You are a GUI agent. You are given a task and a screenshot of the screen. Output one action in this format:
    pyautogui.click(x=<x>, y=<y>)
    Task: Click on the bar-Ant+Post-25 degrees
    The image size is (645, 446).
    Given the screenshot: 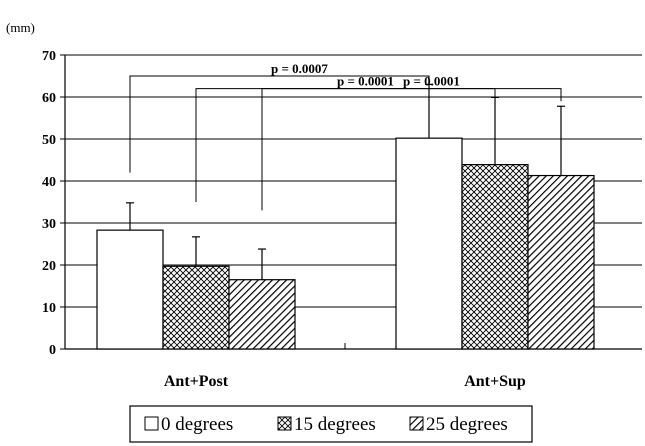 What is the action you would take?
    pyautogui.click(x=262, y=314)
    